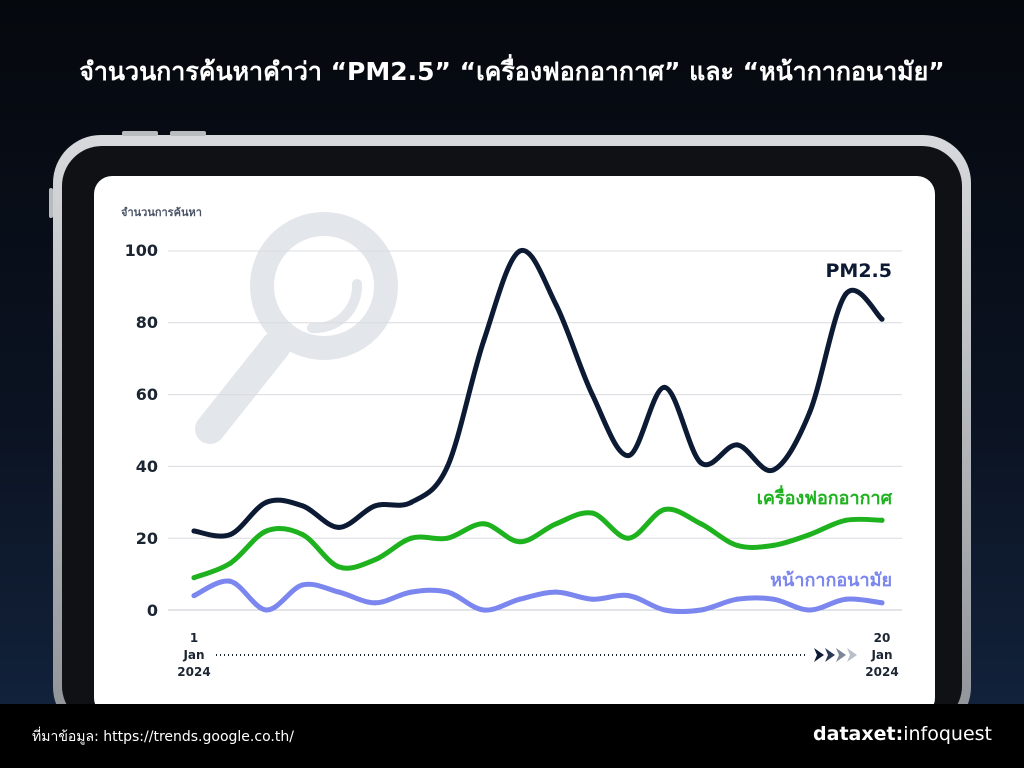 Image resolution: width=1024 pixels, height=768 pixels. Describe the element at coordinates (243, 387) in the screenshot. I see `magnifier-handle` at that location.